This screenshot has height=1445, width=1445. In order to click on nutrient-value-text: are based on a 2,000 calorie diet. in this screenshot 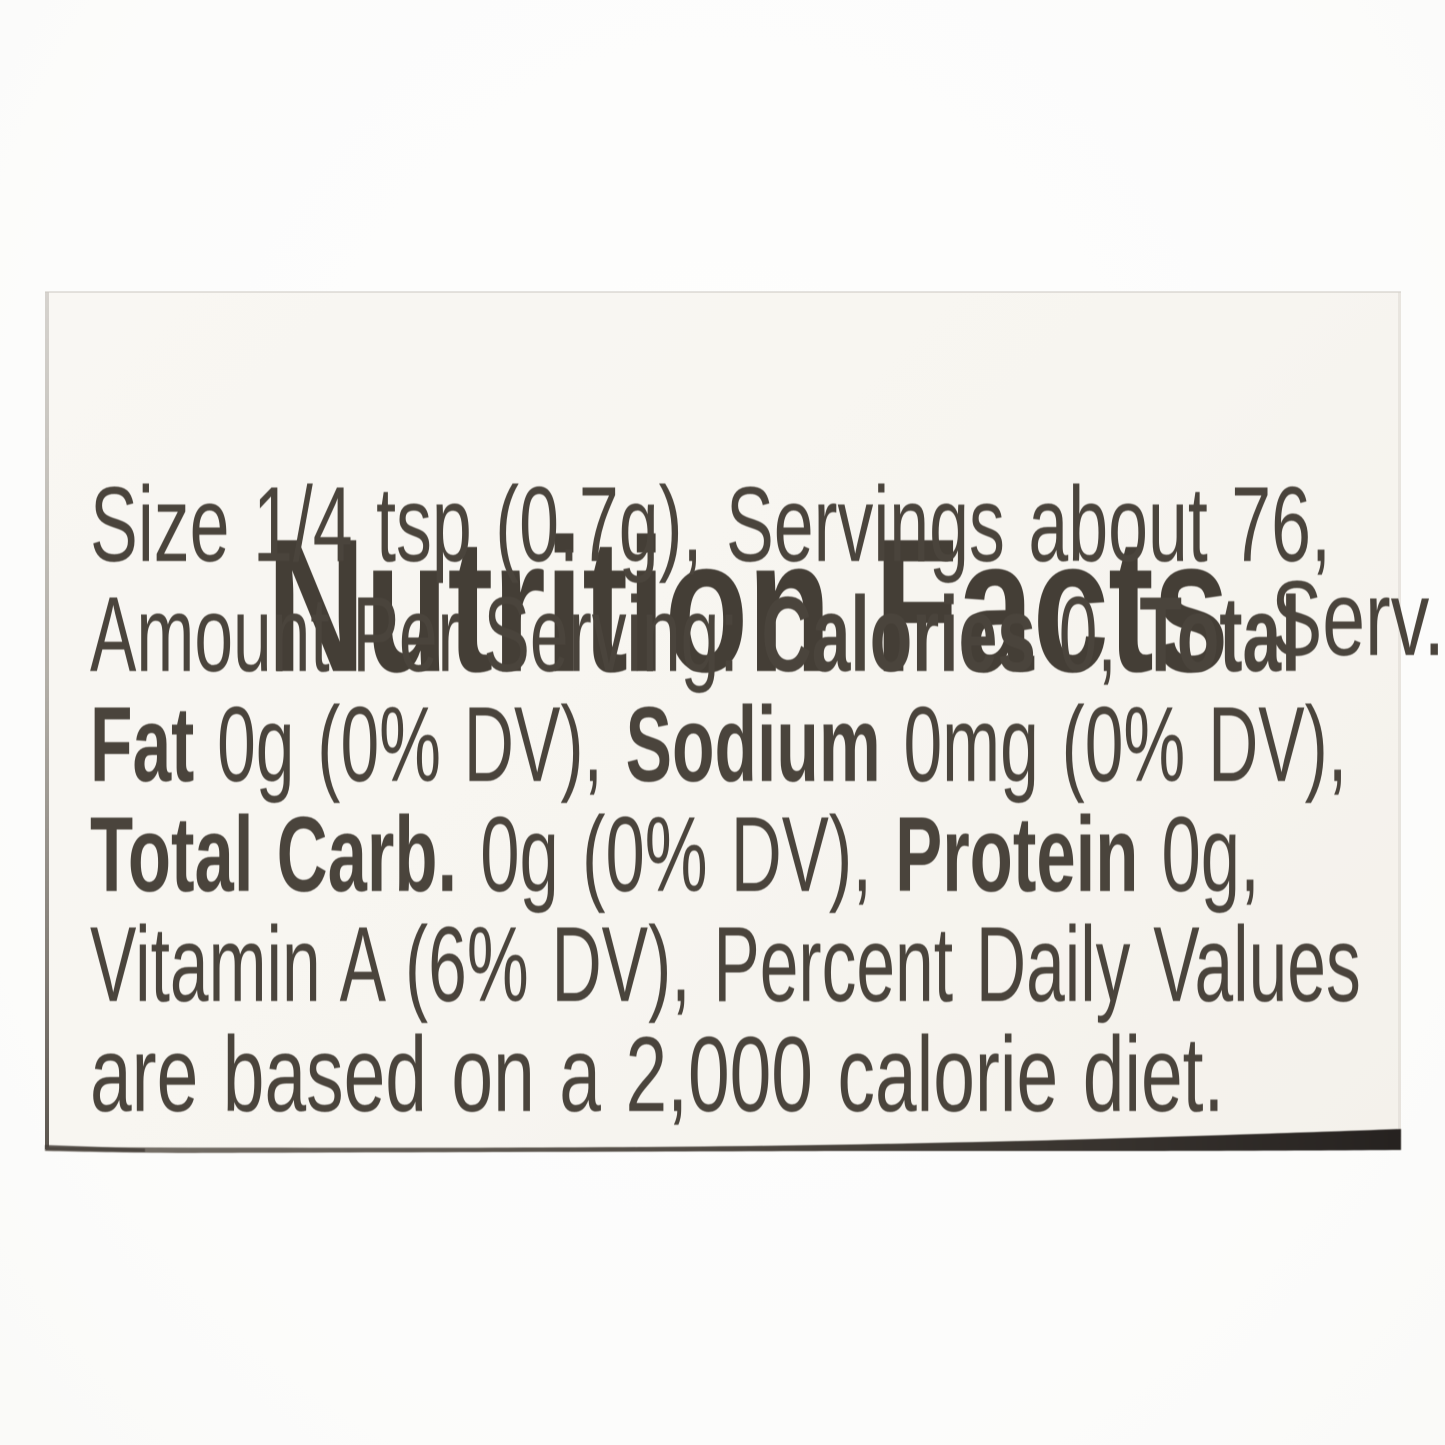, I will do `click(657, 1074)`.